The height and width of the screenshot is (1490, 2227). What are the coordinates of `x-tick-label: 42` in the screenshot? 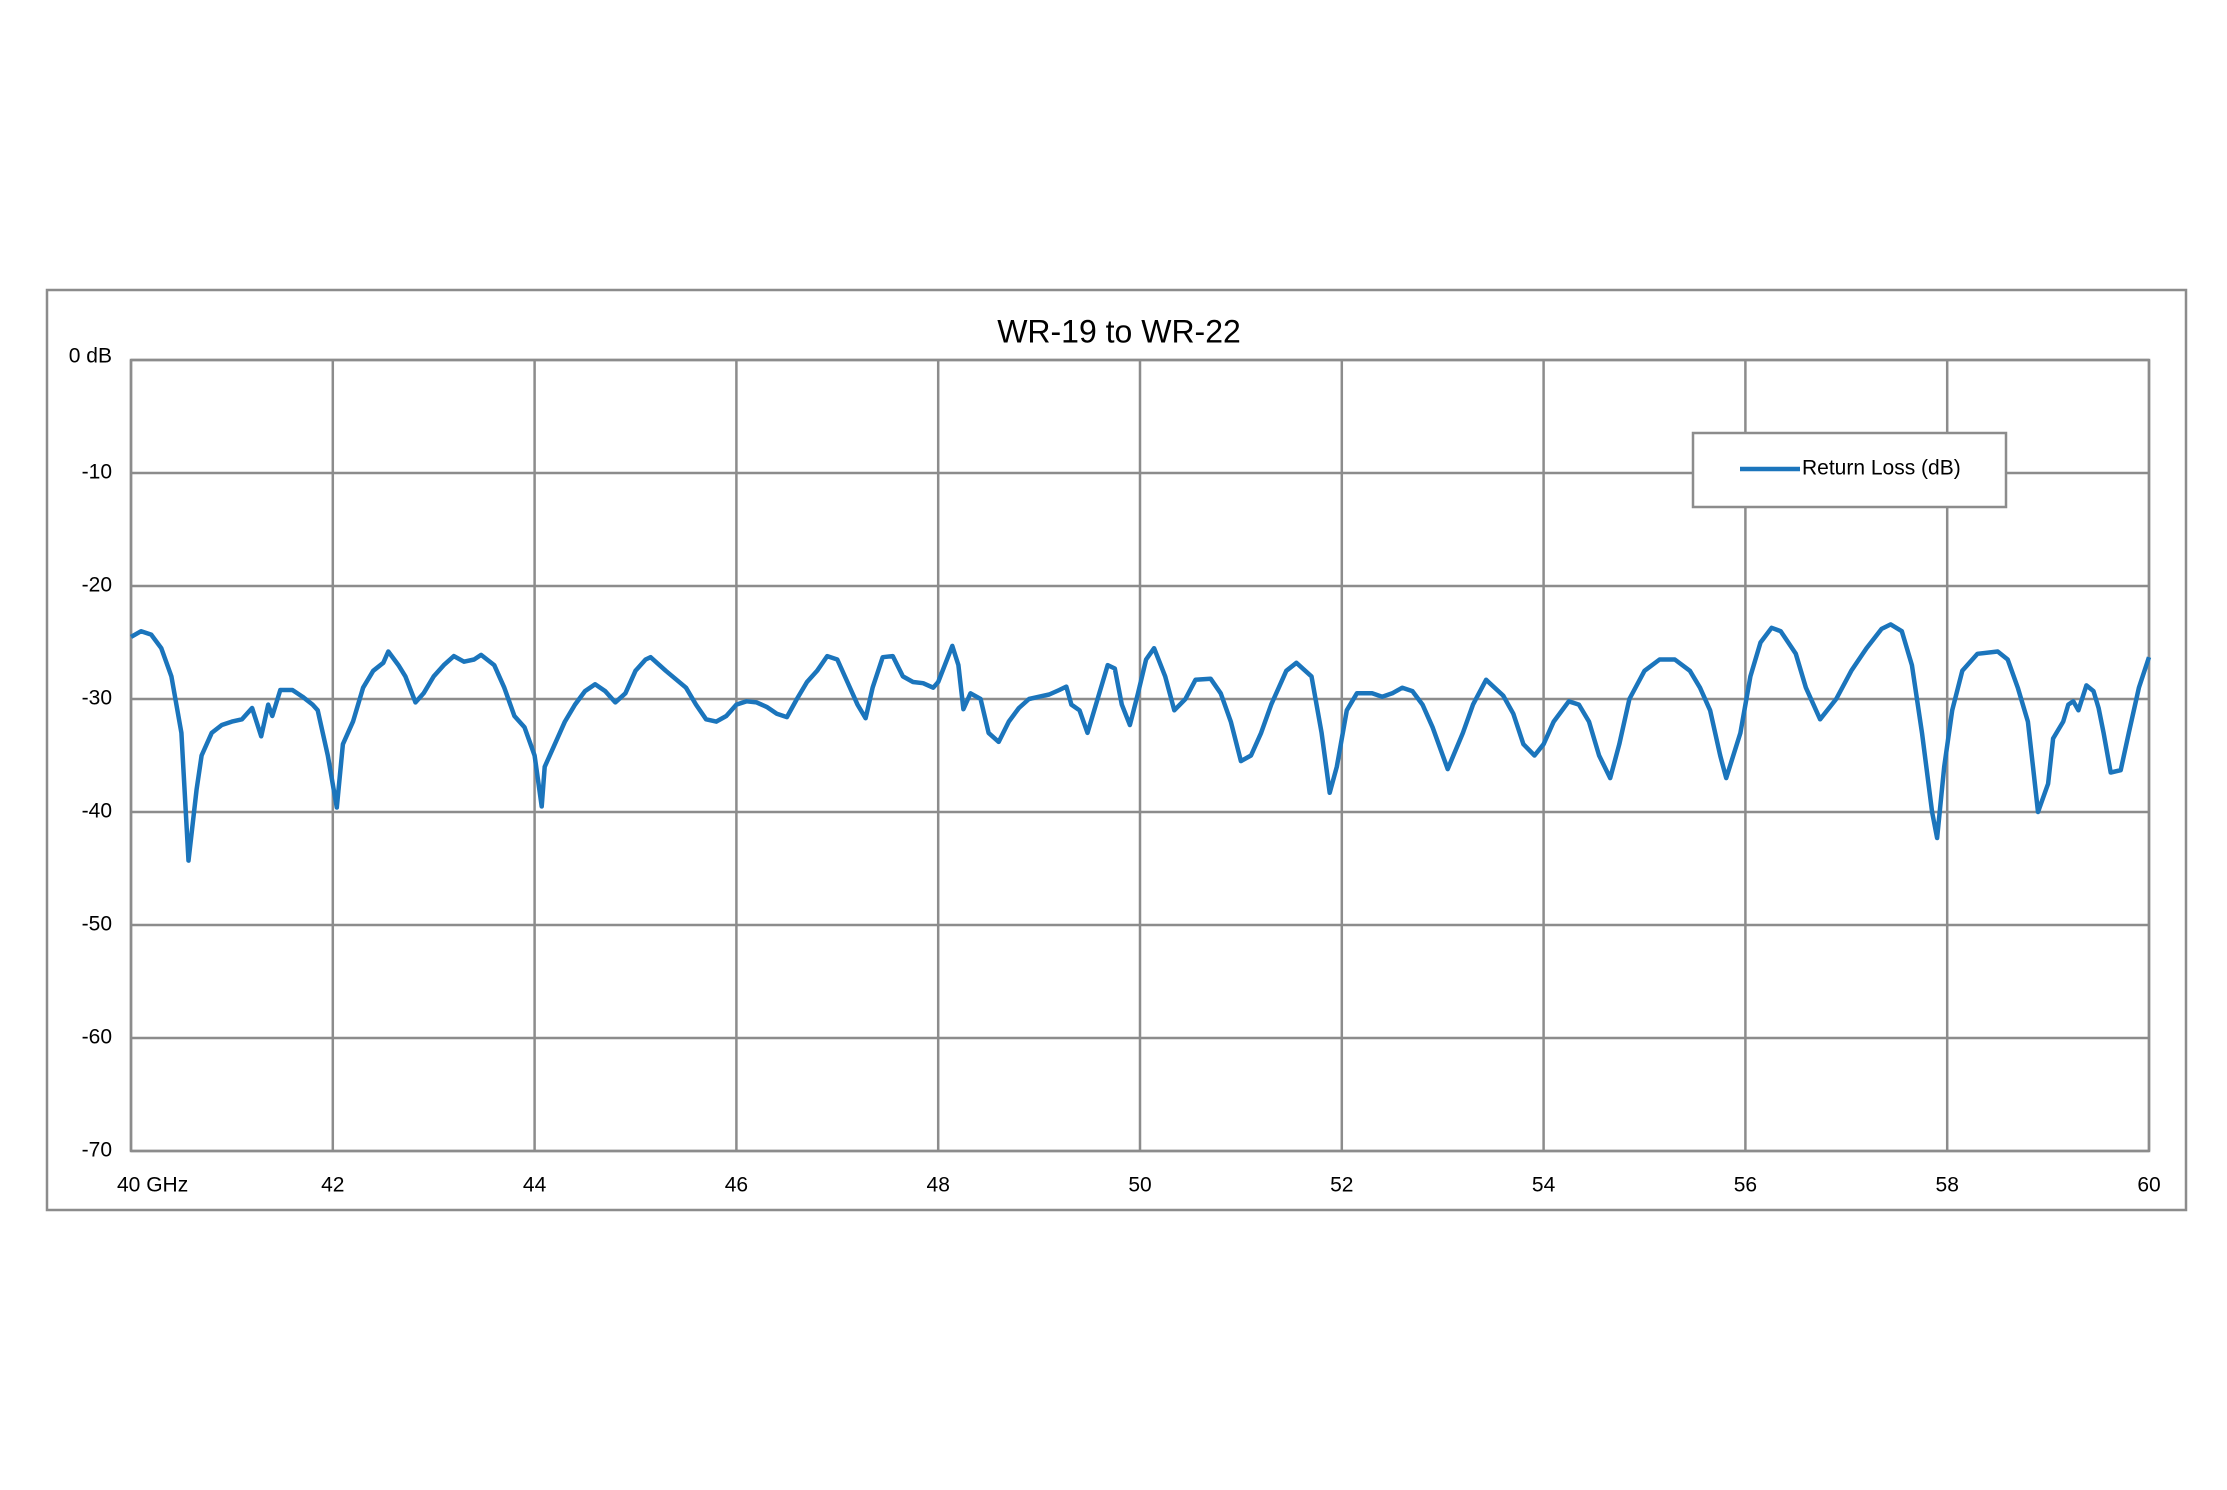 It's located at (332, 1185).